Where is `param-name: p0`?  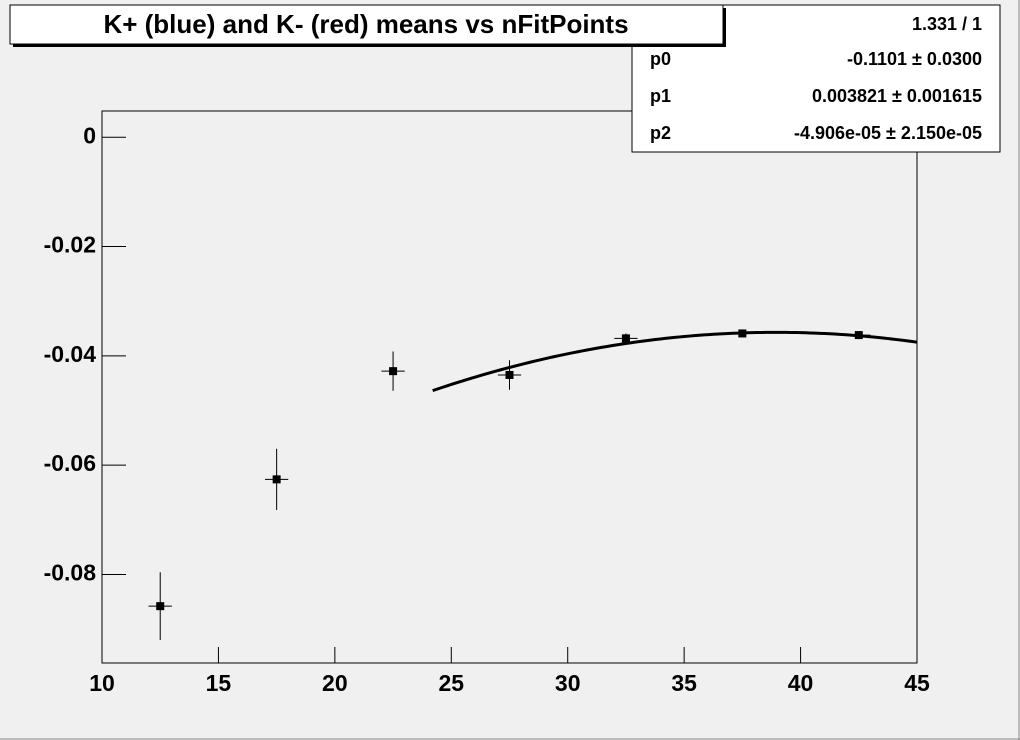
param-name: p0 is located at coordinates (660, 59).